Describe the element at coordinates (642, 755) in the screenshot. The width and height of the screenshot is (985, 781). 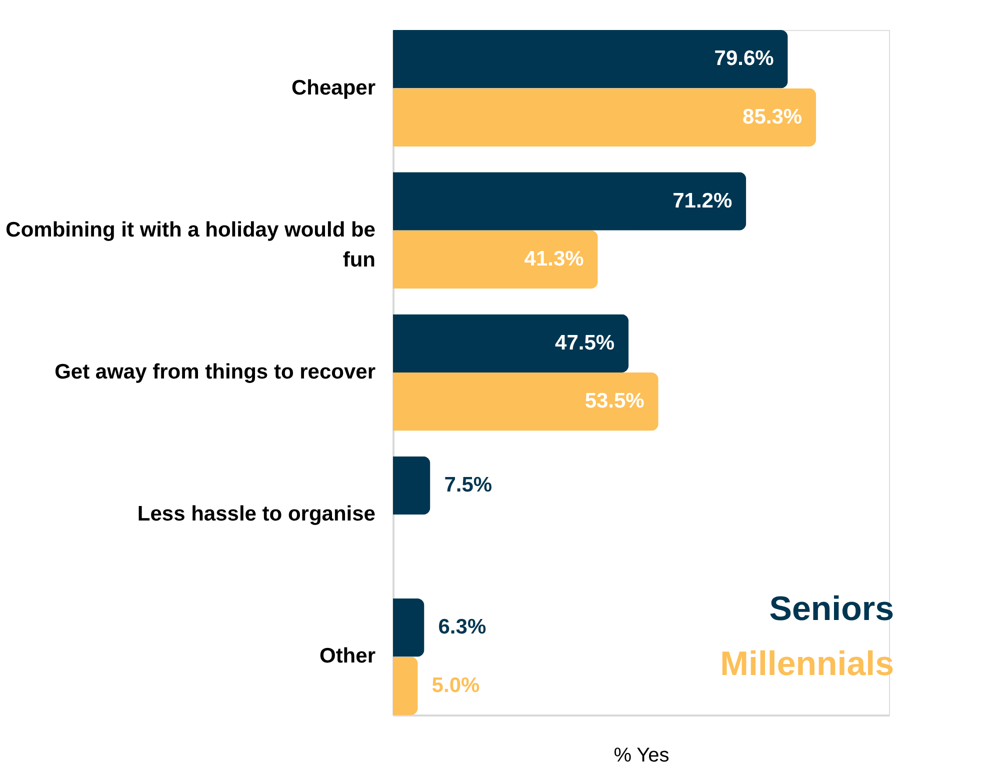
I see `x-axis-title: % Yes` at that location.